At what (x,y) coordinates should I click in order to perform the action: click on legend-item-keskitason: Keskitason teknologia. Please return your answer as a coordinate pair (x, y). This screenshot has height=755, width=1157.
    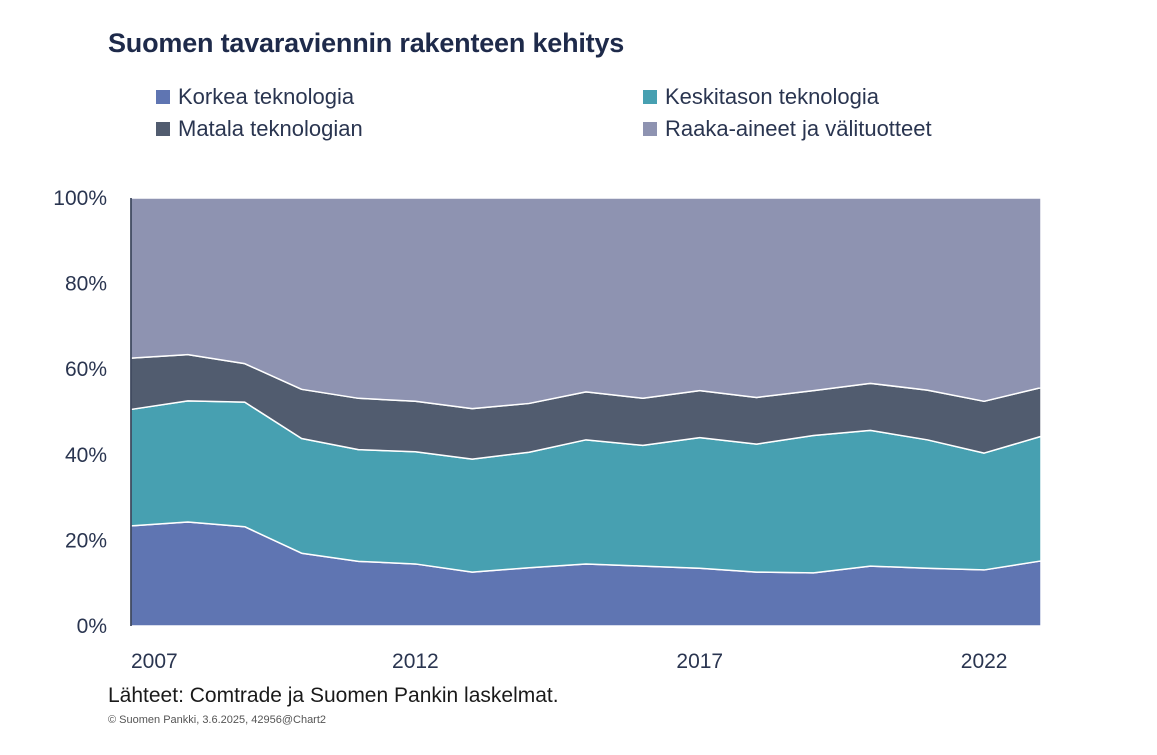
    Looking at the image, I should click on (761, 97).